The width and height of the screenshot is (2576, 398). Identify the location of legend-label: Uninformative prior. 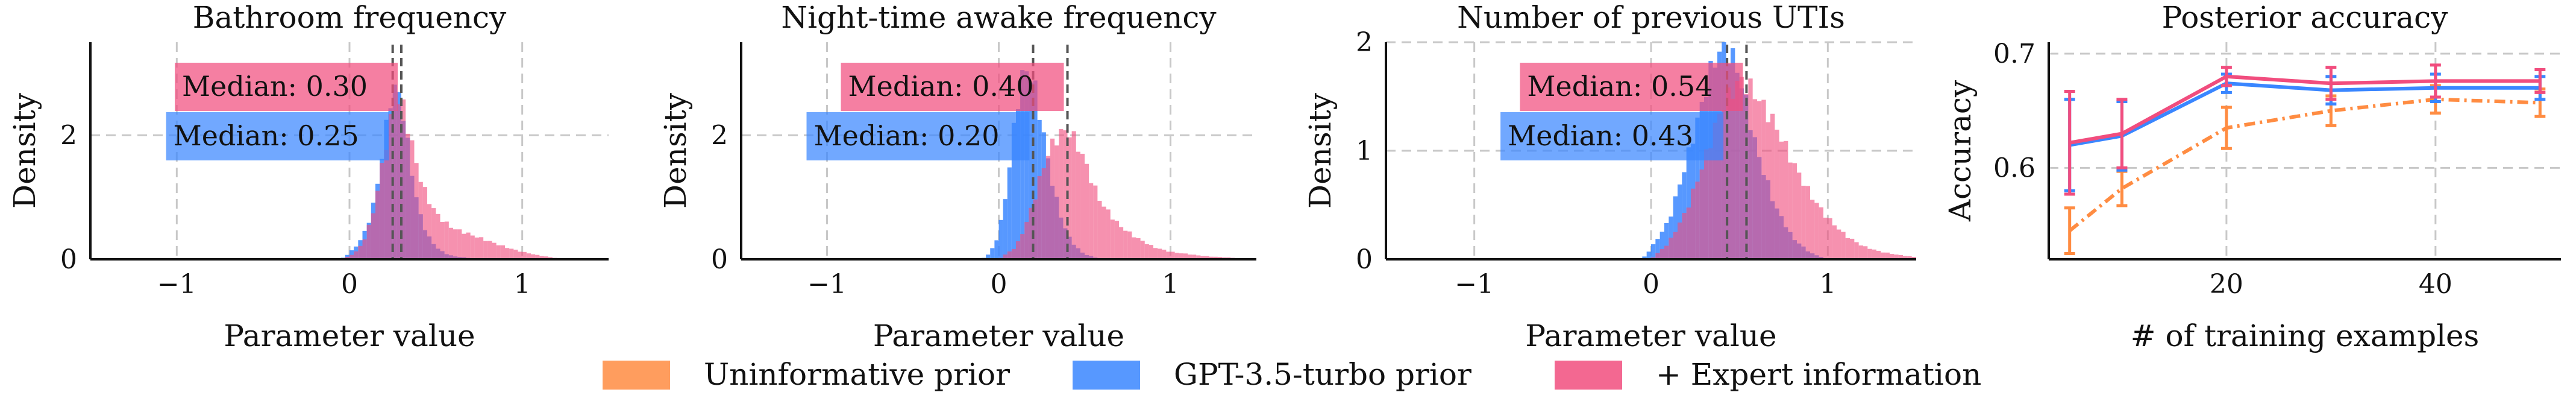
(857, 375).